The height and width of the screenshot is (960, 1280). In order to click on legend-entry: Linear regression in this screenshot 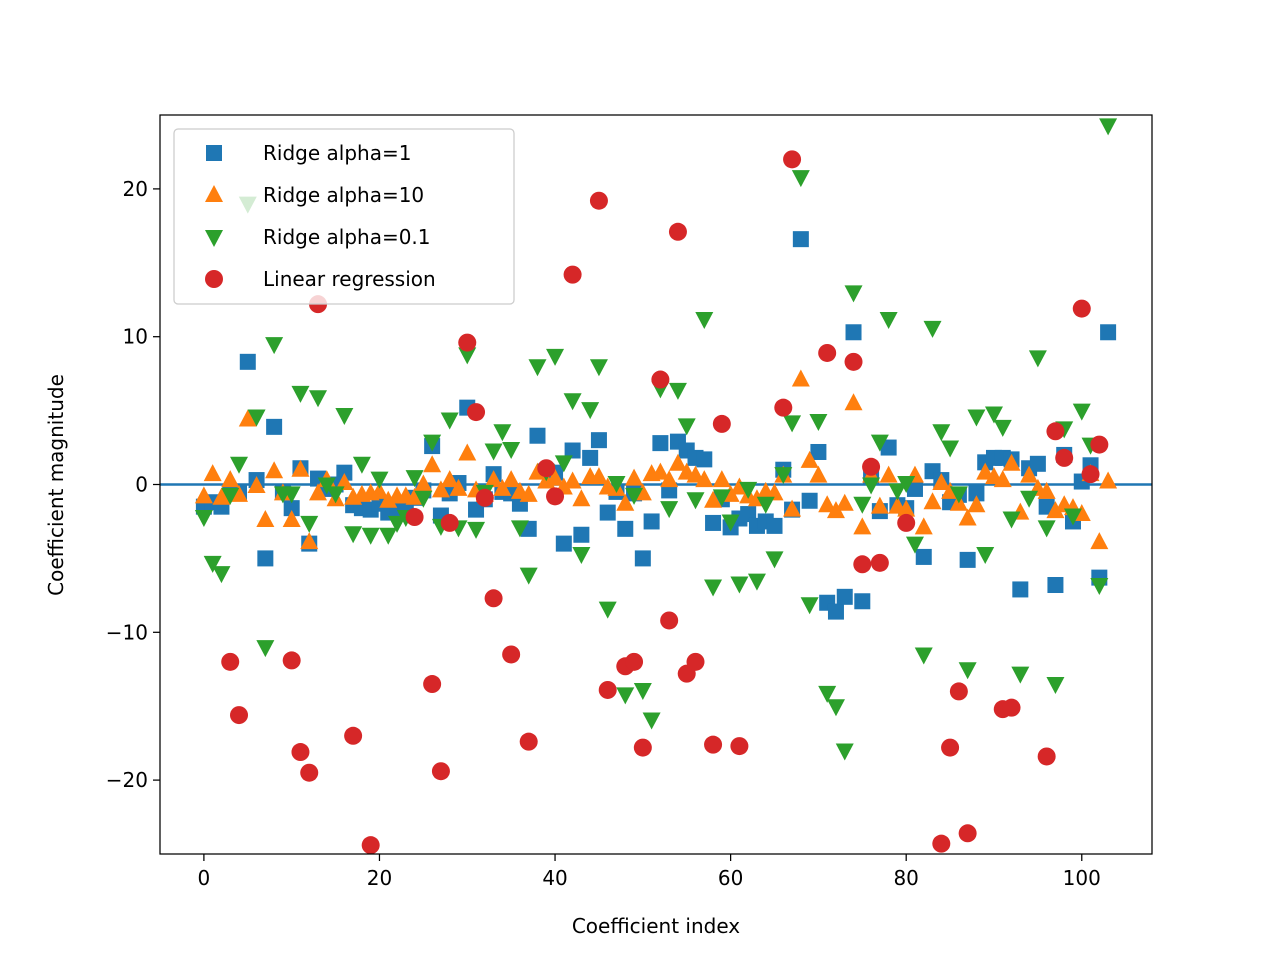, I will do `click(320, 279)`.